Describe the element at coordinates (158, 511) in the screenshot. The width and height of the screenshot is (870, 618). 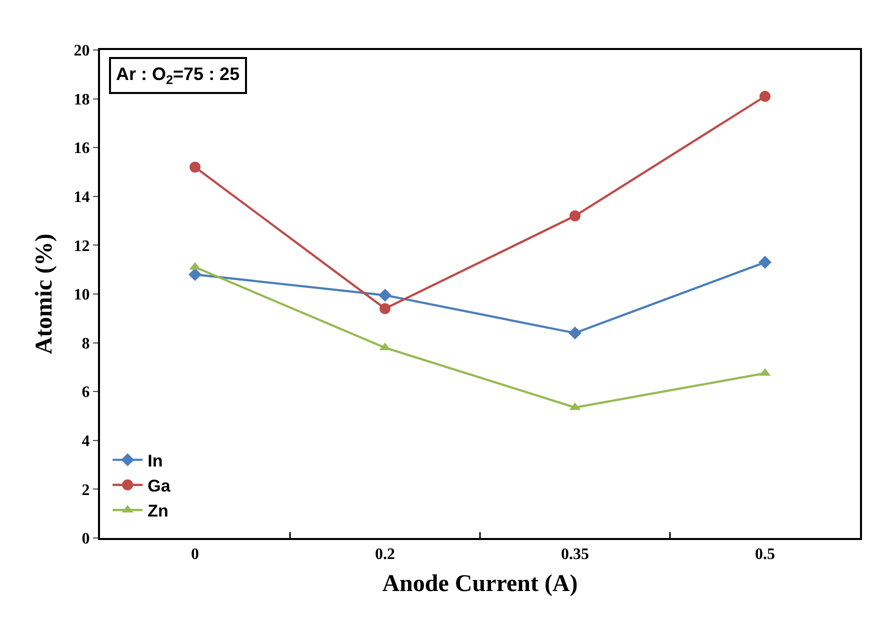
I see `legend-label: Zn` at that location.